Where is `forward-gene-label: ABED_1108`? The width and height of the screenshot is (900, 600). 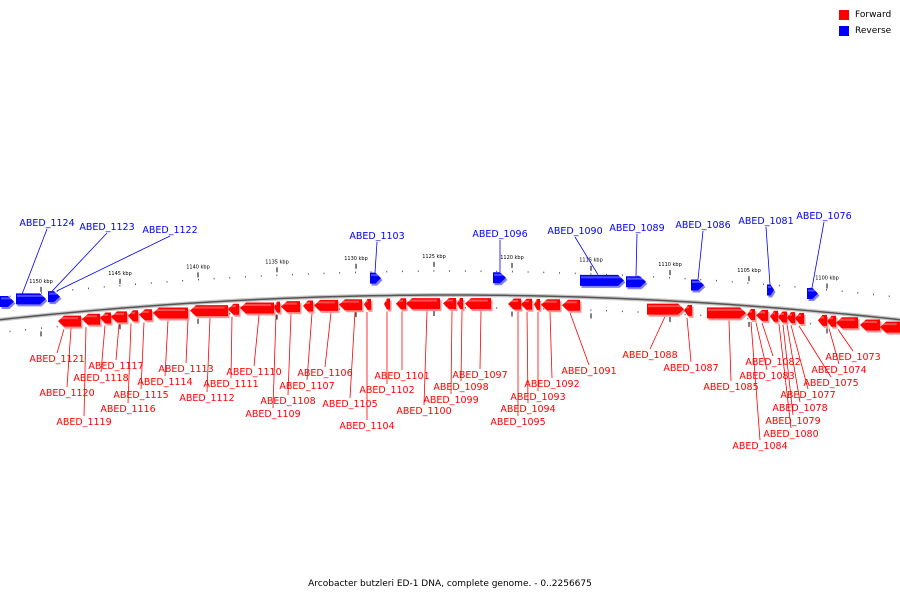
forward-gene-label: ABED_1108 is located at coordinates (287, 401).